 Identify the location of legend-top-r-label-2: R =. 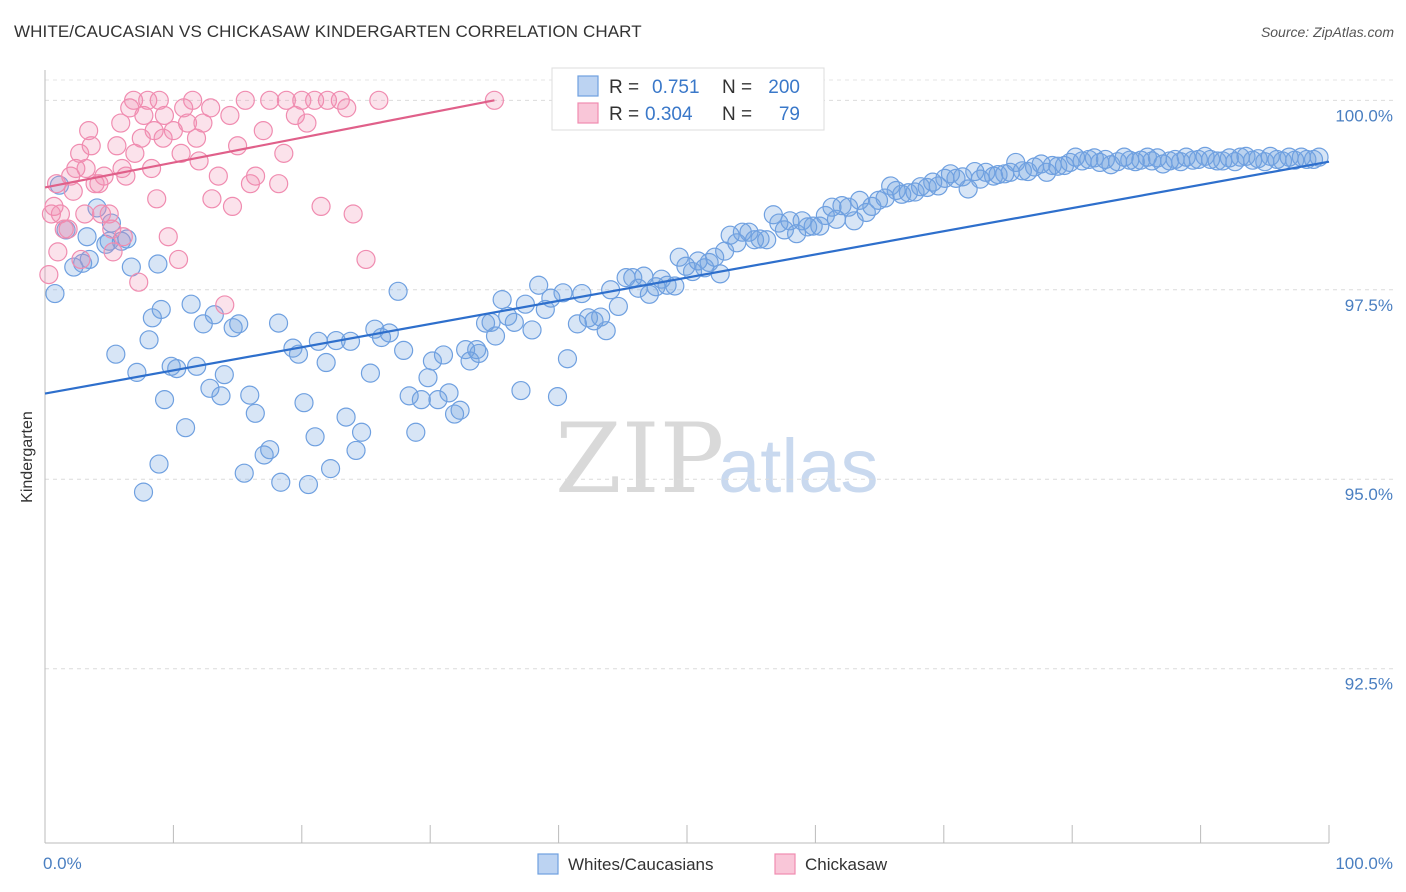
(624, 114).